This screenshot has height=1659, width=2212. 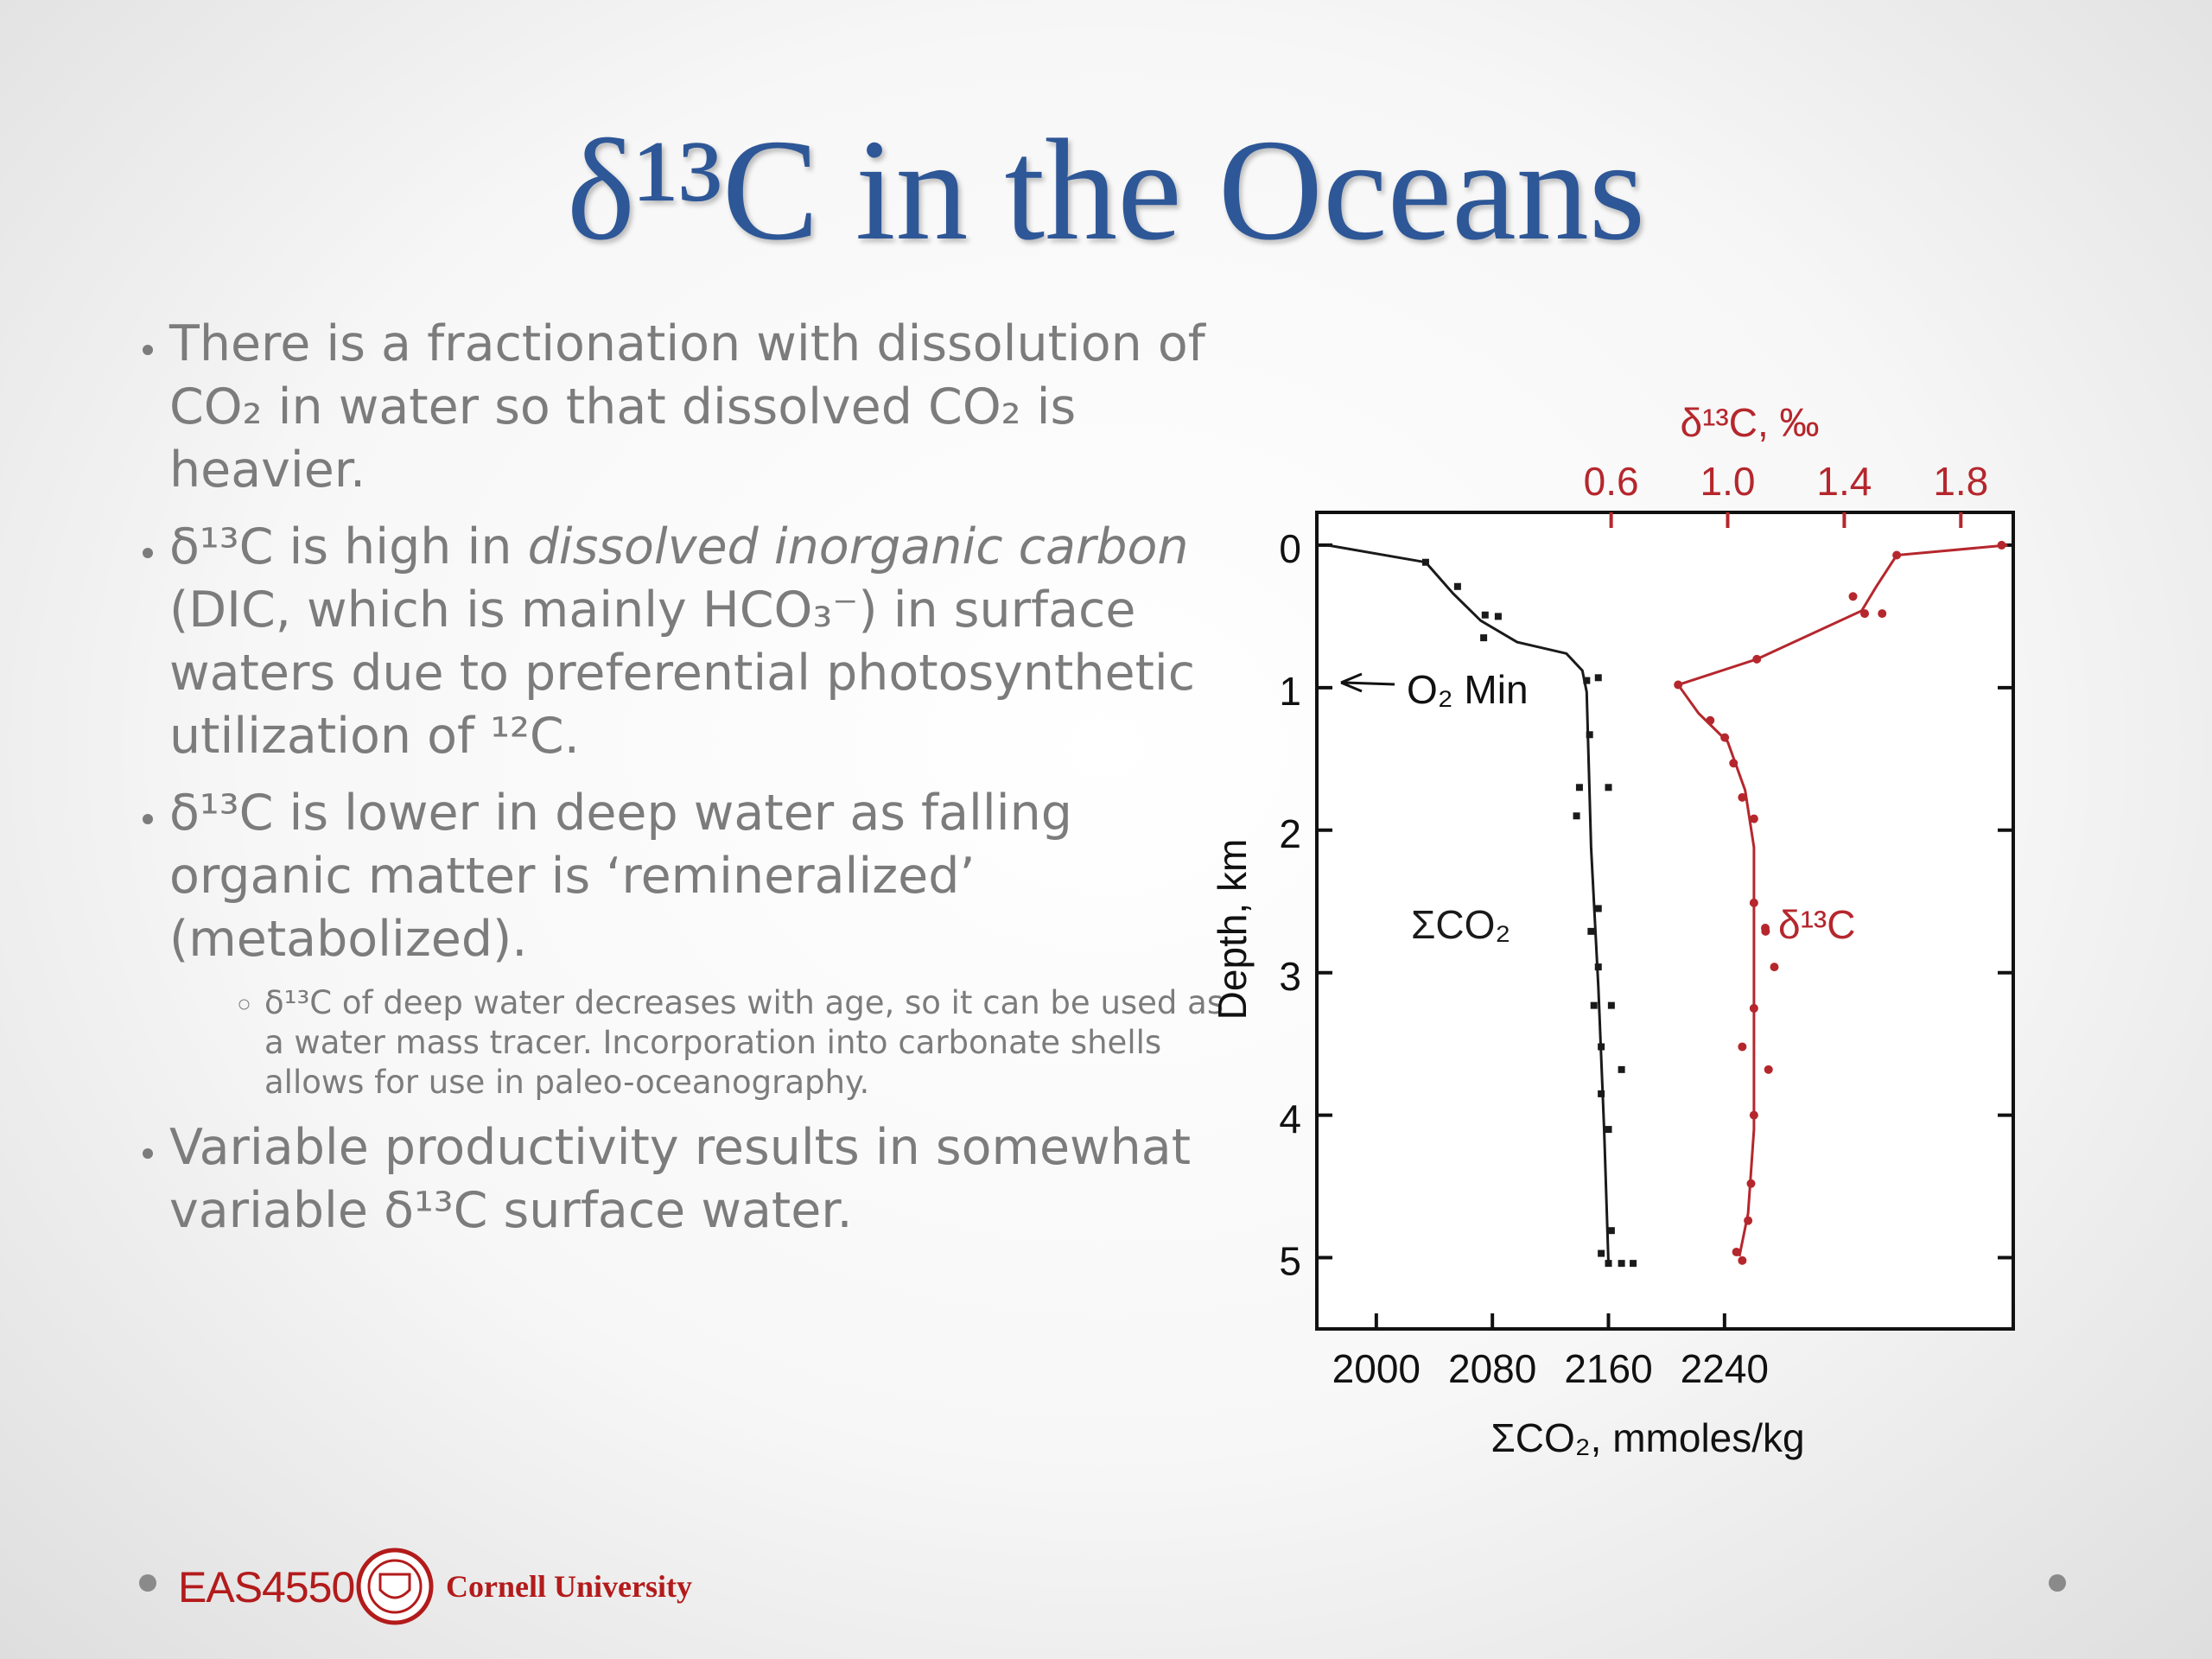 What do you see at coordinates (1816, 924) in the screenshot?
I see `series-label: δ¹³C` at bounding box center [1816, 924].